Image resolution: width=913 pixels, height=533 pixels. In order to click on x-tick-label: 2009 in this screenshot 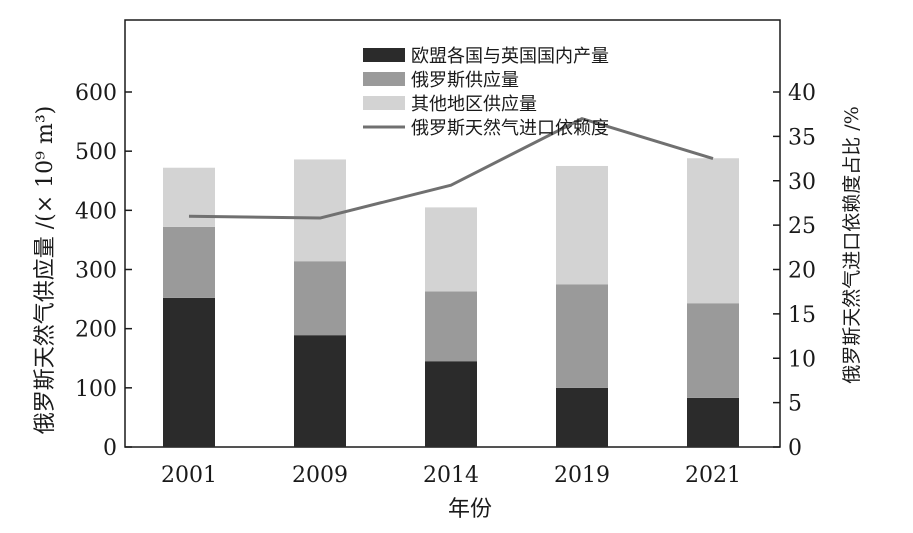, I will do `click(320, 475)`.